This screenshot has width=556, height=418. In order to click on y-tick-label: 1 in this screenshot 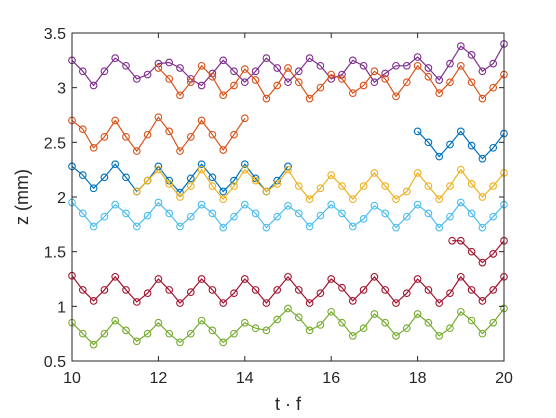, I will do `click(61, 307)`.